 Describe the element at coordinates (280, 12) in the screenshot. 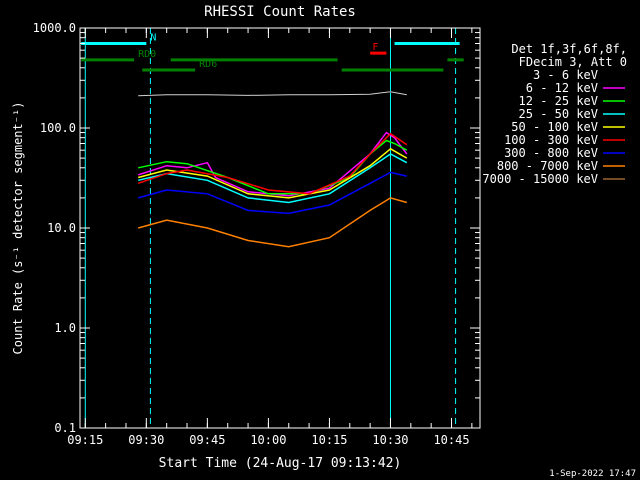

I see `chart-title: RHESSI Count Rates` at that location.